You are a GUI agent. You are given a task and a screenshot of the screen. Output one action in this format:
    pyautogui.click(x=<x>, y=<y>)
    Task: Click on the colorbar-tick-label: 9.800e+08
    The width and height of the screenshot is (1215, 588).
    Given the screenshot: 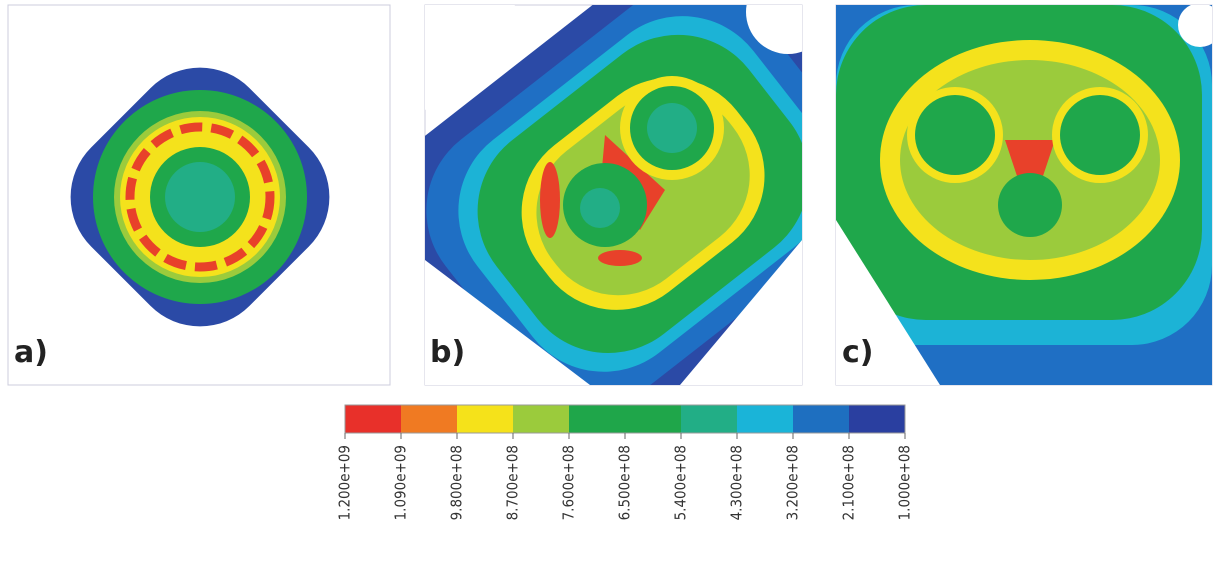 What is the action you would take?
    pyautogui.click(x=457, y=482)
    